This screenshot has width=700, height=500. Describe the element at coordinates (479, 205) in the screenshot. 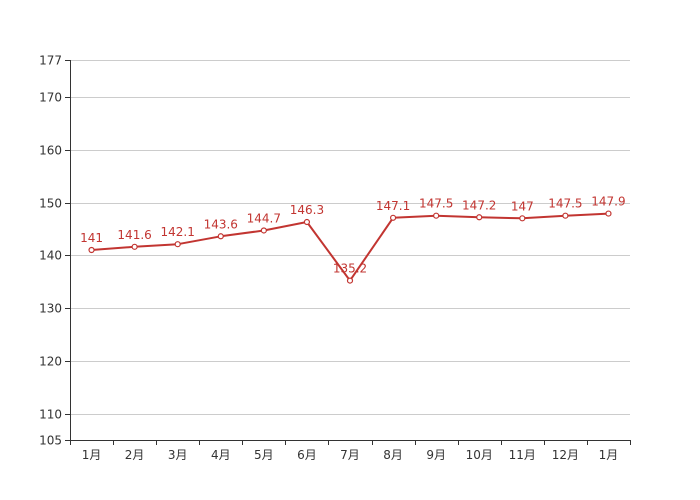

I see `data-label: 147.2` at that location.